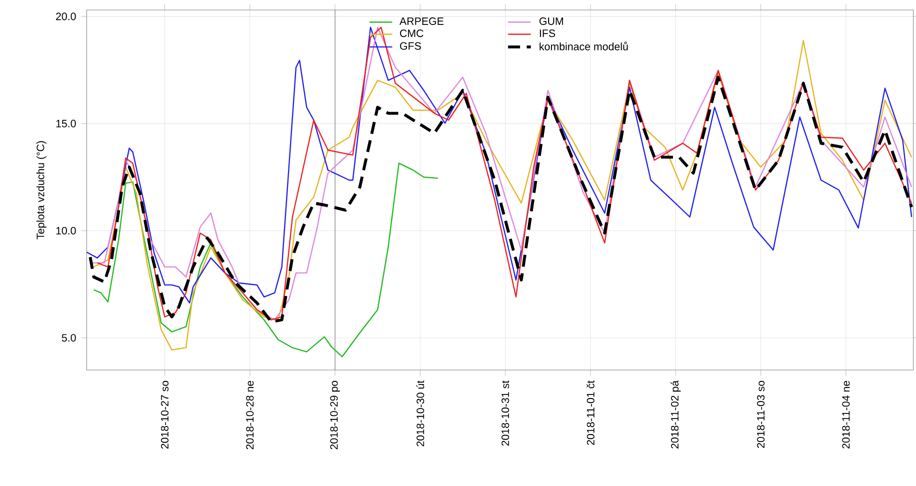 The width and height of the screenshot is (916, 486). What do you see at coordinates (66, 16) in the screenshot?
I see `y-tick-label: 20.0` at bounding box center [66, 16].